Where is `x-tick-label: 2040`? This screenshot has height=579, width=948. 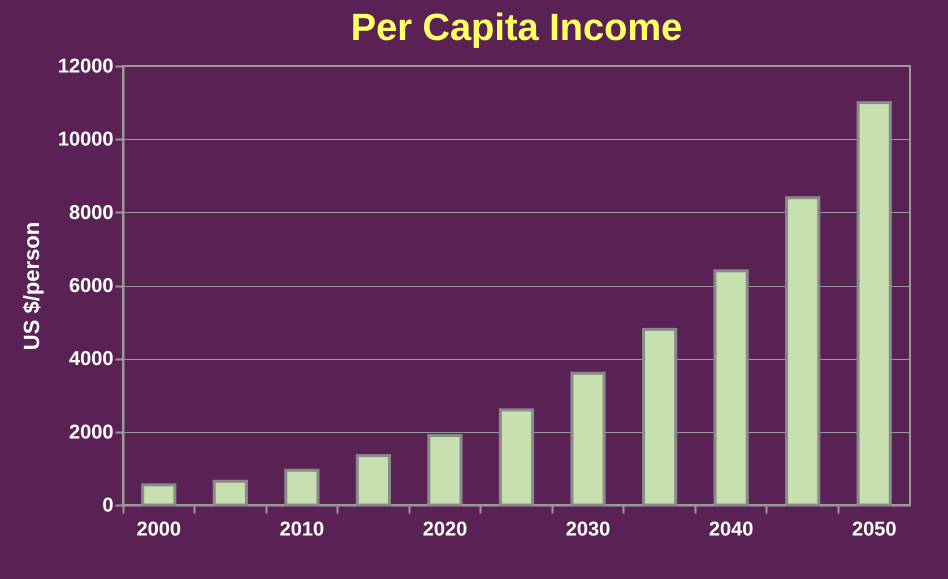
x-tick-label: 2040 is located at coordinates (731, 529).